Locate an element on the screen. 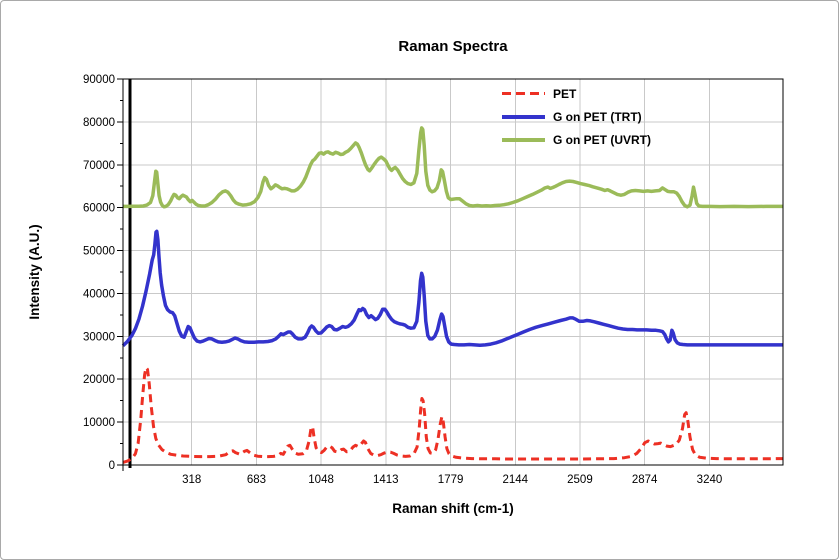 The width and height of the screenshot is (839, 560). y-tick-label: 50000 is located at coordinates (99, 252).